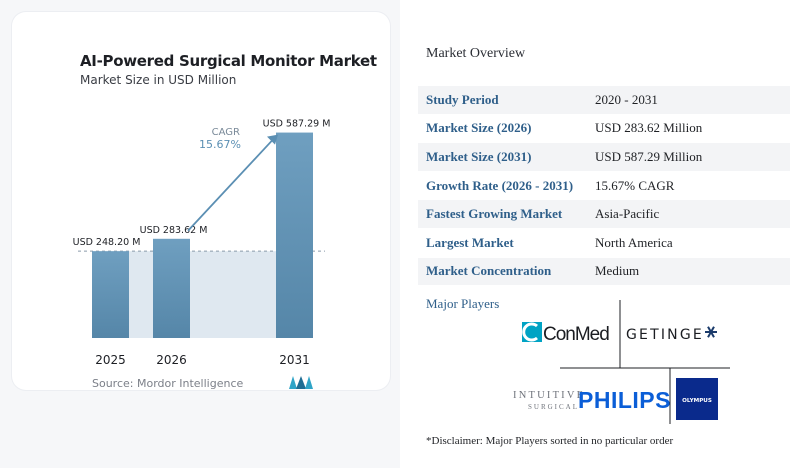 Image resolution: width=800 pixels, height=468 pixels. Describe the element at coordinates (220, 144) in the screenshot. I see `cagr-value: 15.67%` at that location.